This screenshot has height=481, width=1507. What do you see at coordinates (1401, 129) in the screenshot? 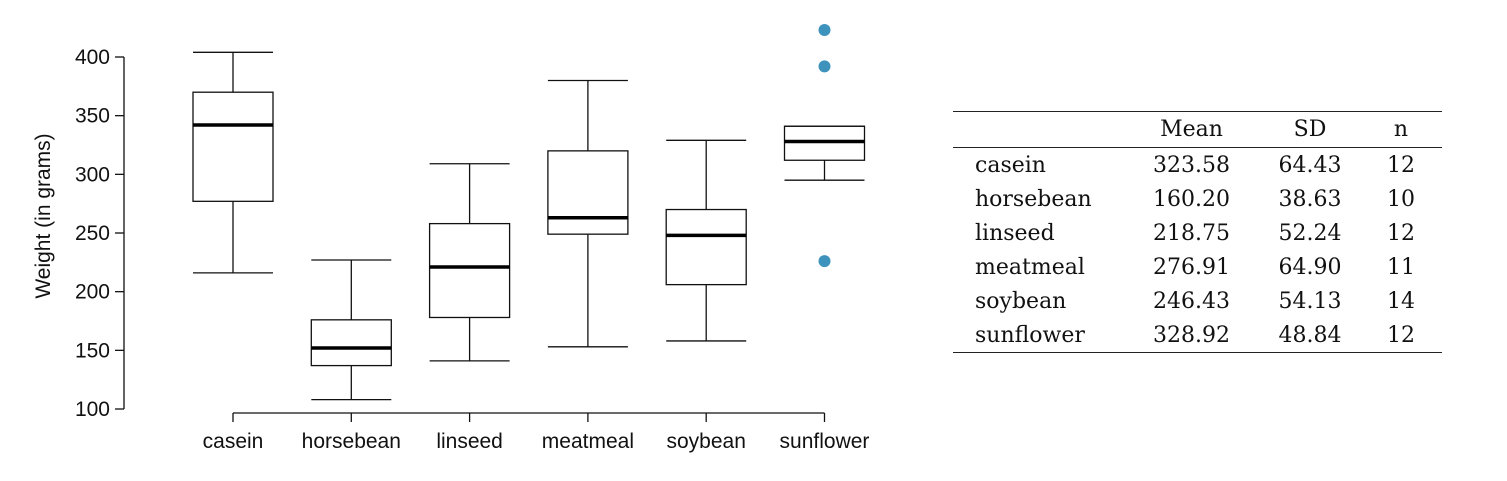
I see `table-header-cell: n` at bounding box center [1401, 129].